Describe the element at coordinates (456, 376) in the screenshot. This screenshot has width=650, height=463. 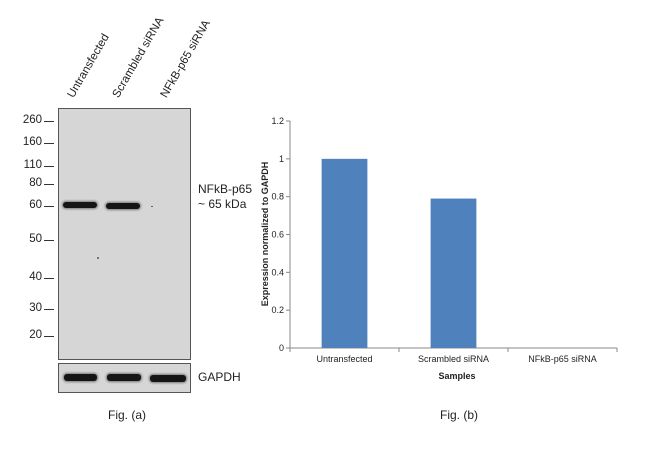
I see `x-axis-label: Samples` at that location.